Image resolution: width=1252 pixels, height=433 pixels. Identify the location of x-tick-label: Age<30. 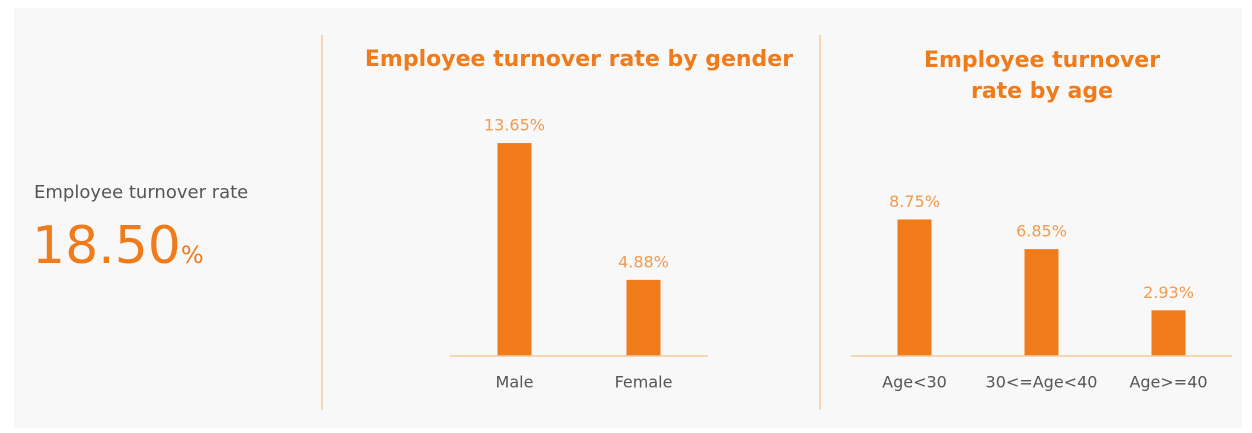
(914, 382).